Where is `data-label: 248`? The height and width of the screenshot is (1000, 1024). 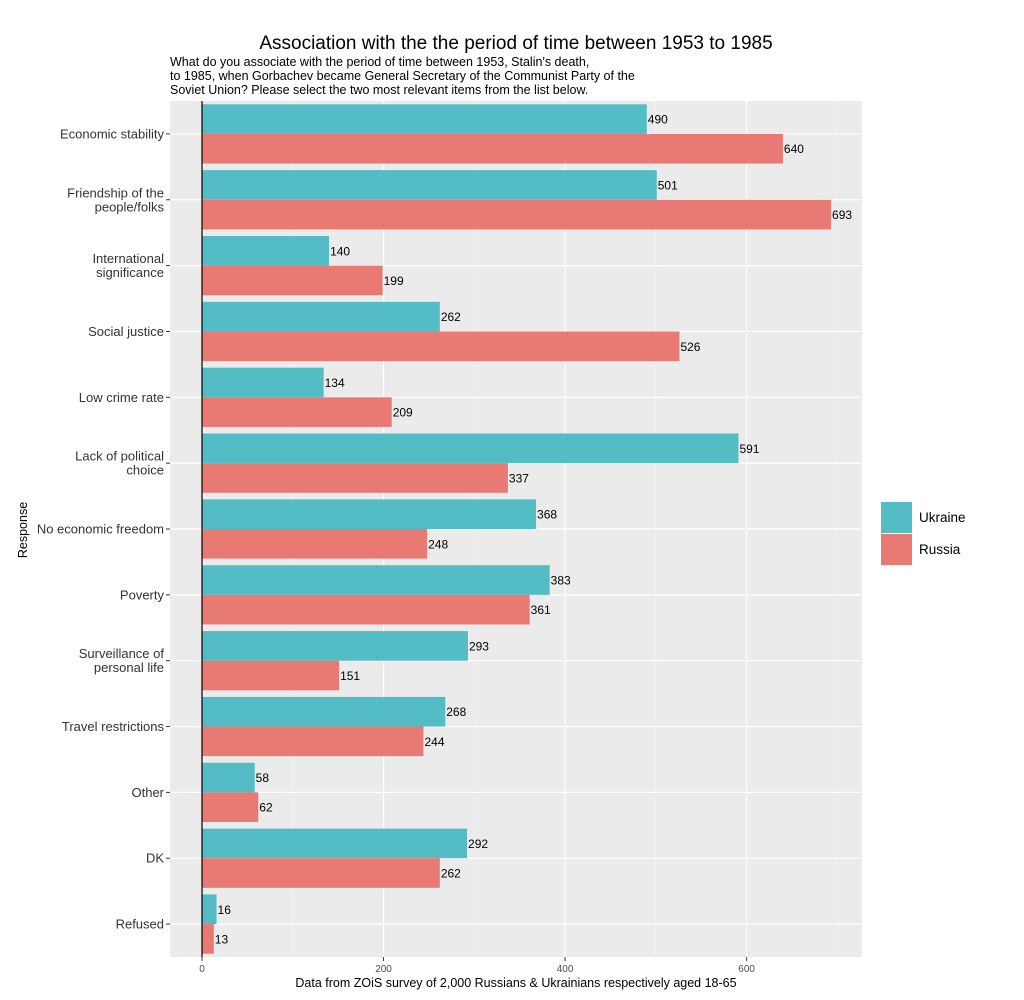
data-label: 248 is located at coordinates (438, 544).